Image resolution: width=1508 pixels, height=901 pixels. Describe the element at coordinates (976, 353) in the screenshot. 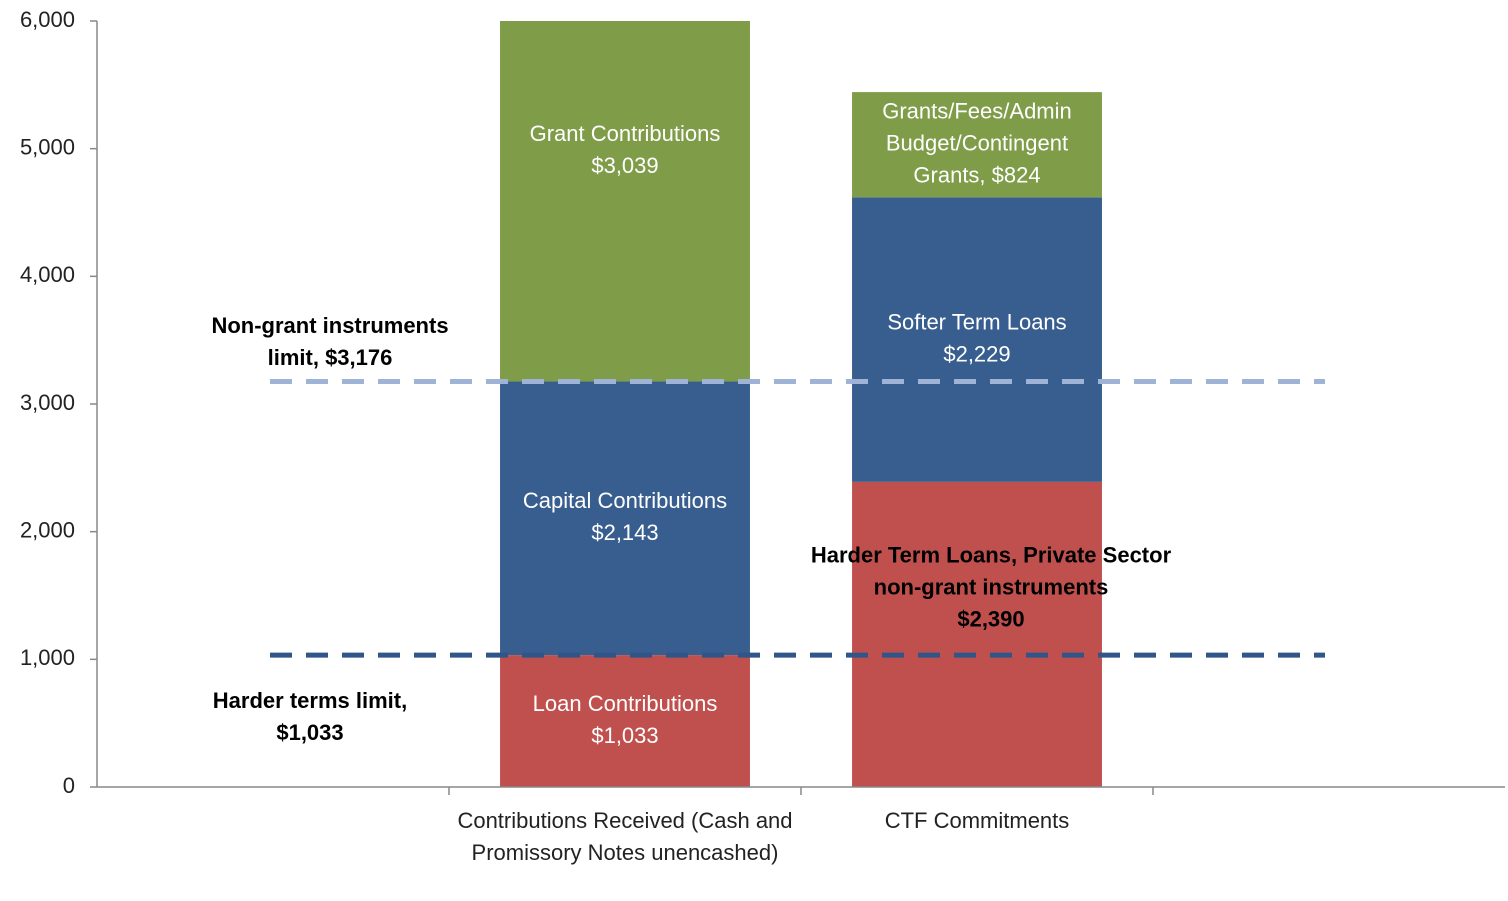

I see `data-label: $2,229` at that location.